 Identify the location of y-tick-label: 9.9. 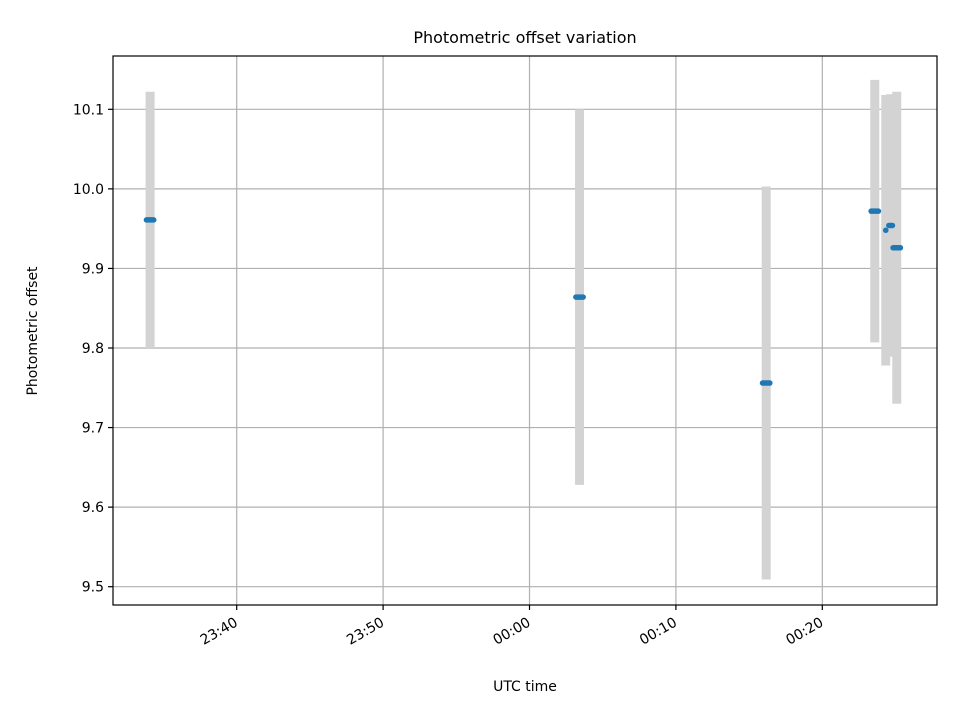
(93, 269).